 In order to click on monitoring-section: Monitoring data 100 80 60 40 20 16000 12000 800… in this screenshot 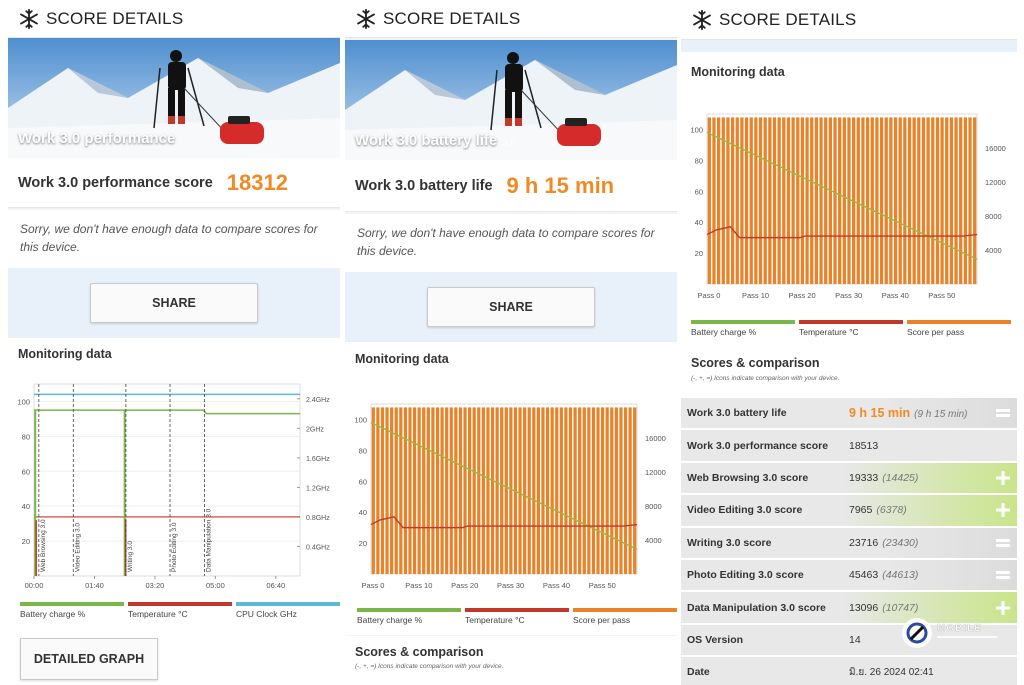, I will do `click(511, 488)`.